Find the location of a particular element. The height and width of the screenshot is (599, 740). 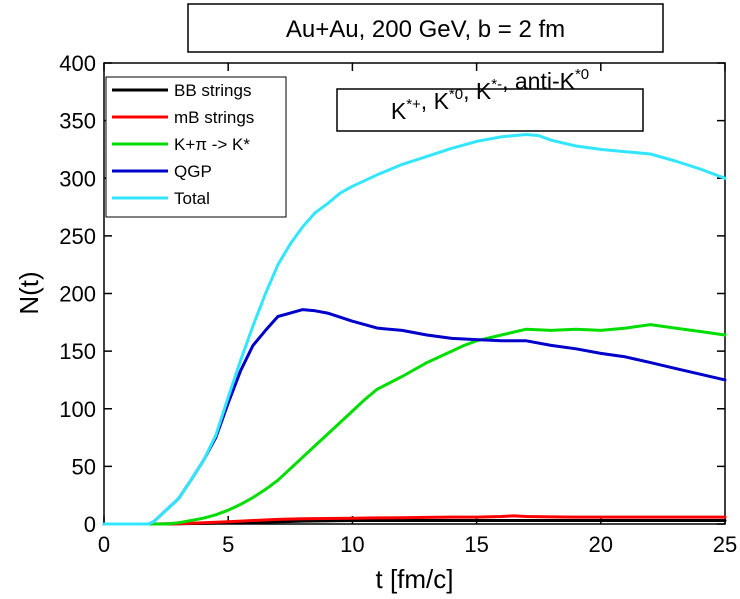

legend-label: Total is located at coordinates (192, 198).